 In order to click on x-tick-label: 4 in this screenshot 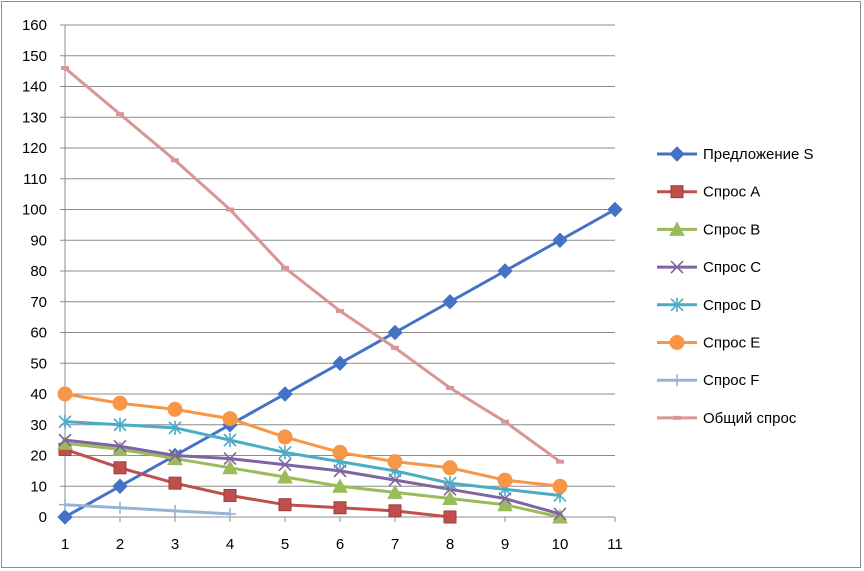, I will do `click(230, 544)`.